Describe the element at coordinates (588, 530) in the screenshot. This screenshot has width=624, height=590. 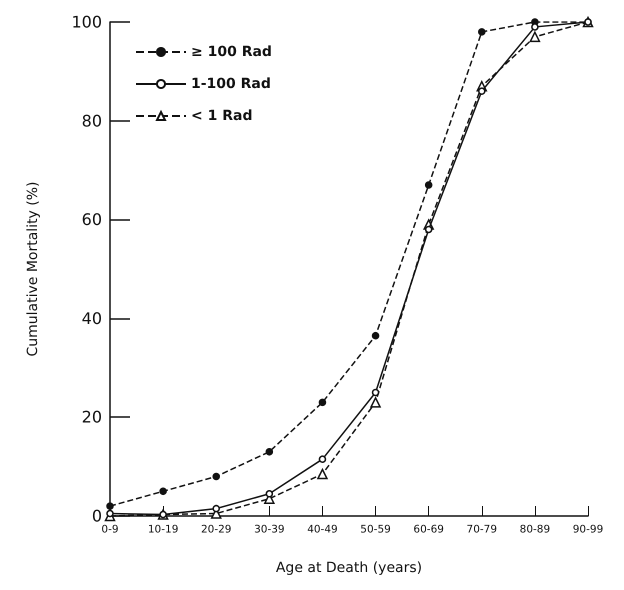
I see `x-tick-label: 90-99` at that location.